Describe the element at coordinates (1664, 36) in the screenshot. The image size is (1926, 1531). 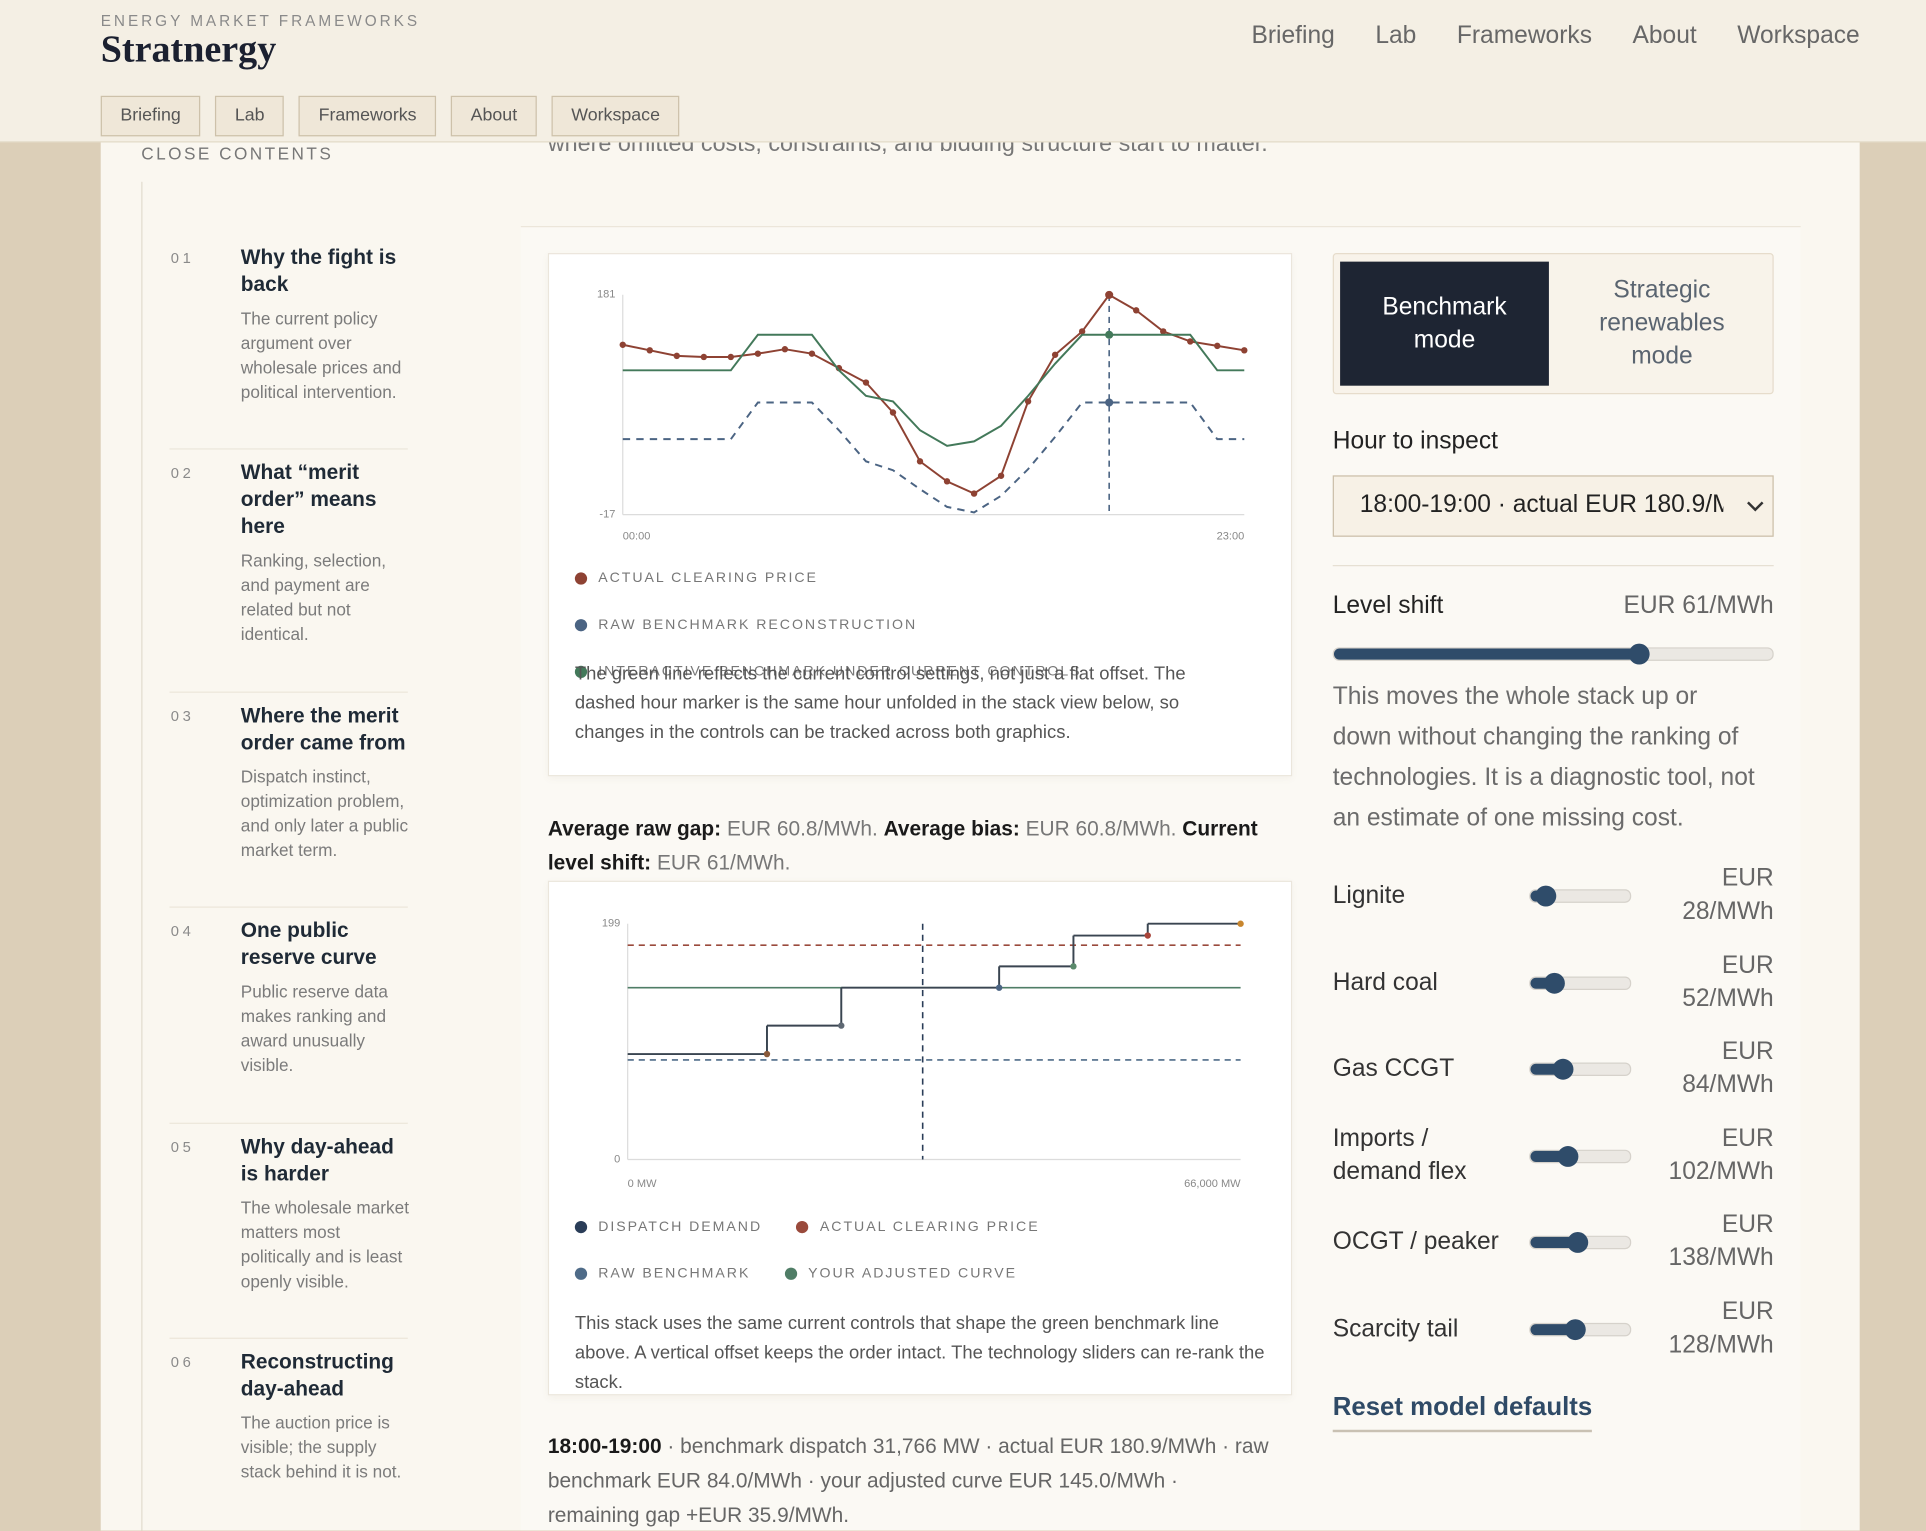
I see `nav-link: About` at that location.